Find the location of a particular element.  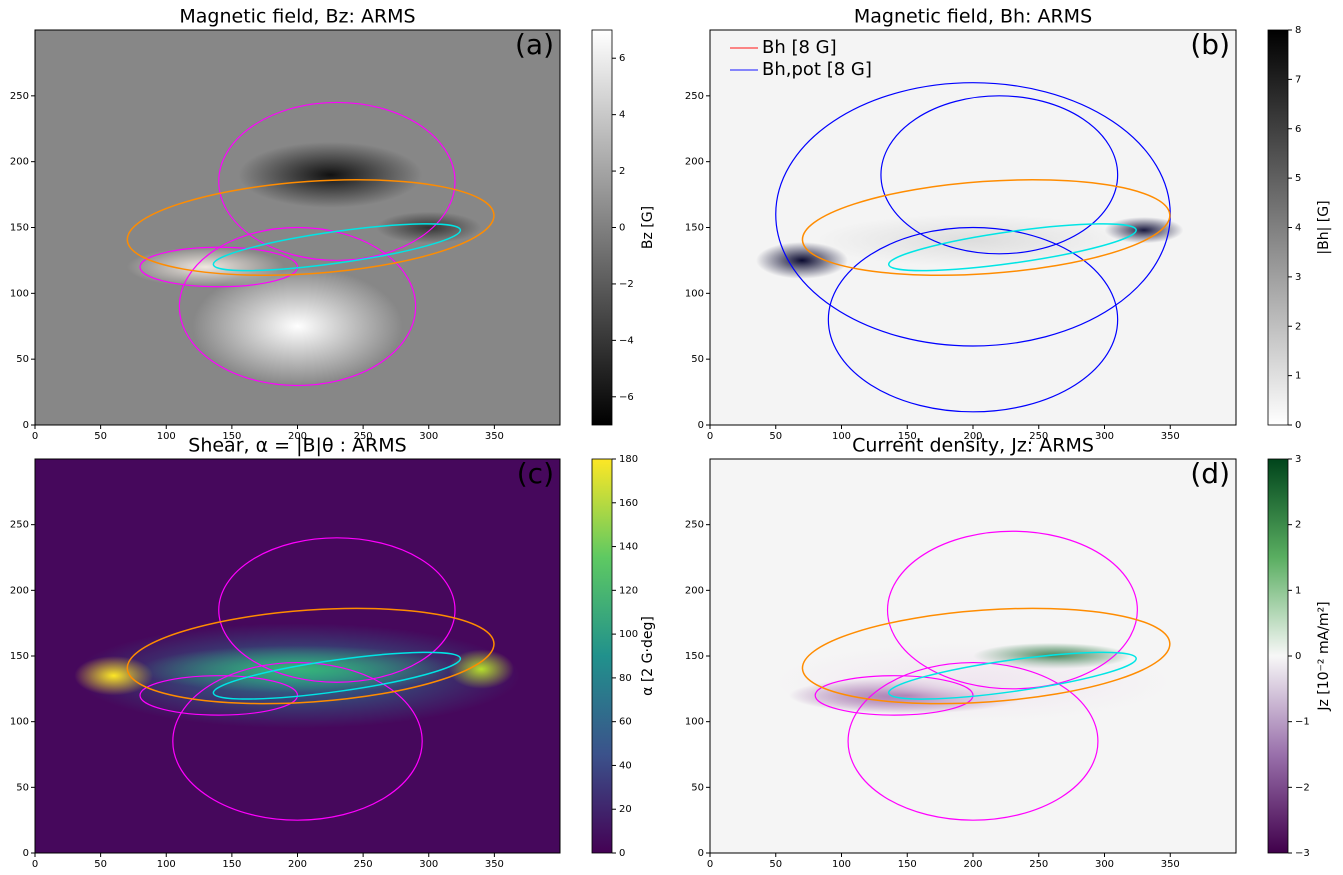

chart-title: Shear, α = |B|θ : ARMS is located at coordinates (297, 446).